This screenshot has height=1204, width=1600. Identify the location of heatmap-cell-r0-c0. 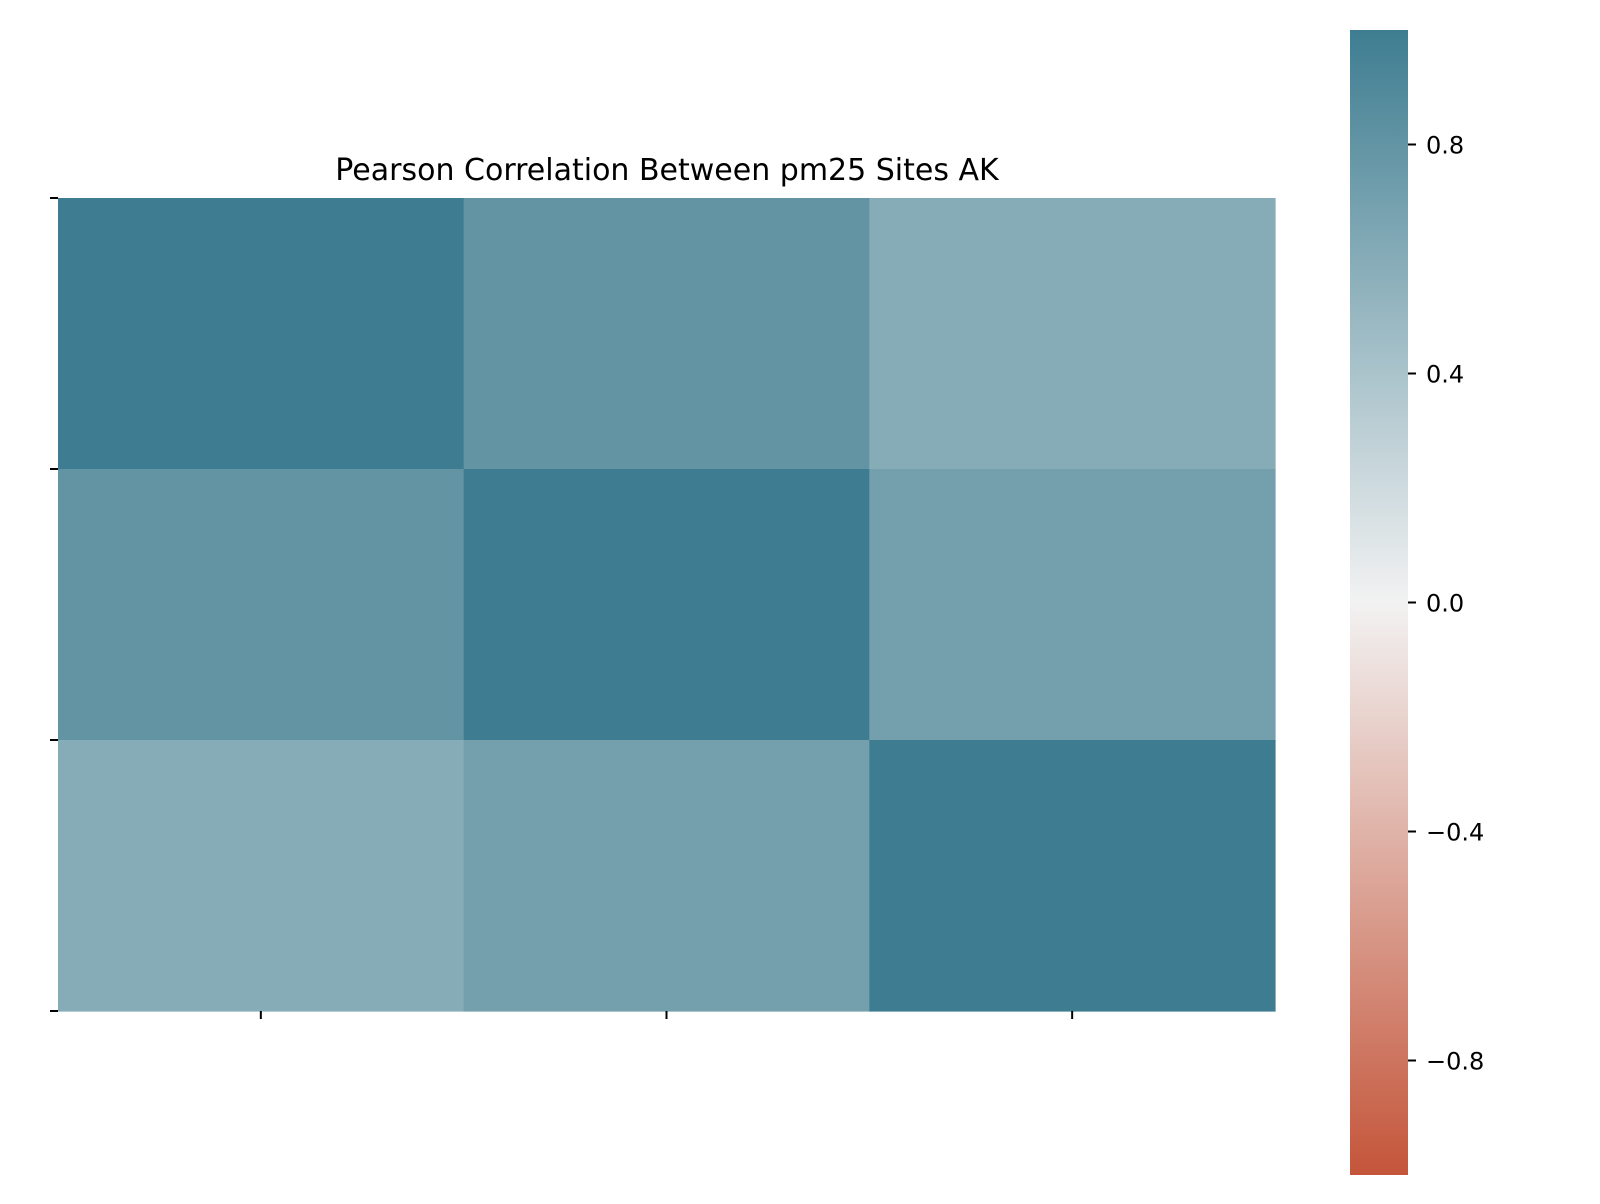
(261, 334).